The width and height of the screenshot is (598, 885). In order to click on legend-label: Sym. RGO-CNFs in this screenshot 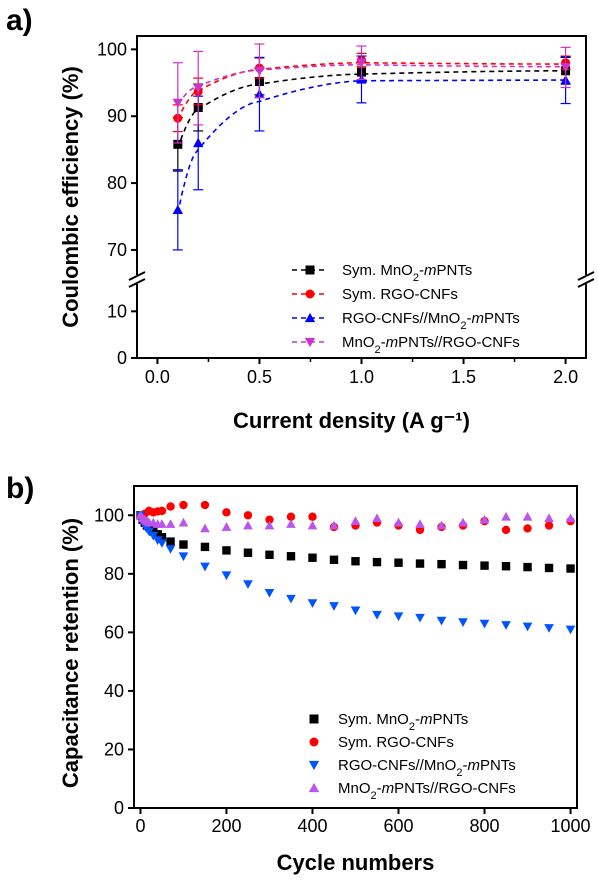, I will do `click(396, 742)`.